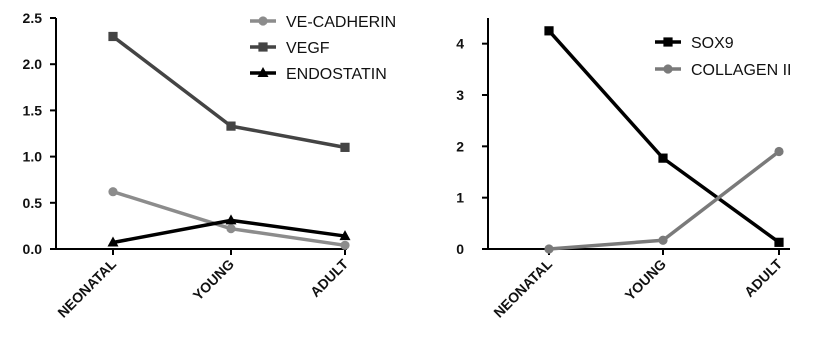  I want to click on y-tick-label: 3, so click(460, 95).